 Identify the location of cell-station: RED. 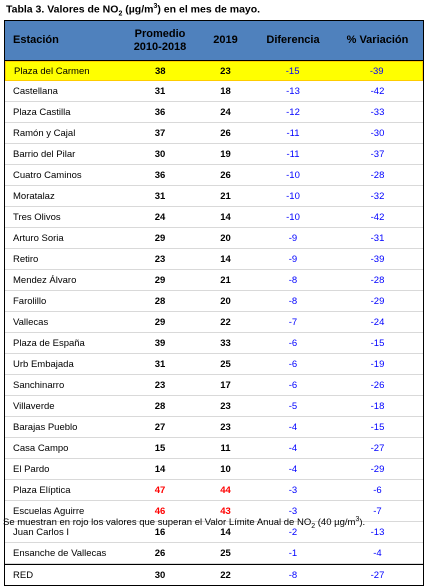
(23, 575).